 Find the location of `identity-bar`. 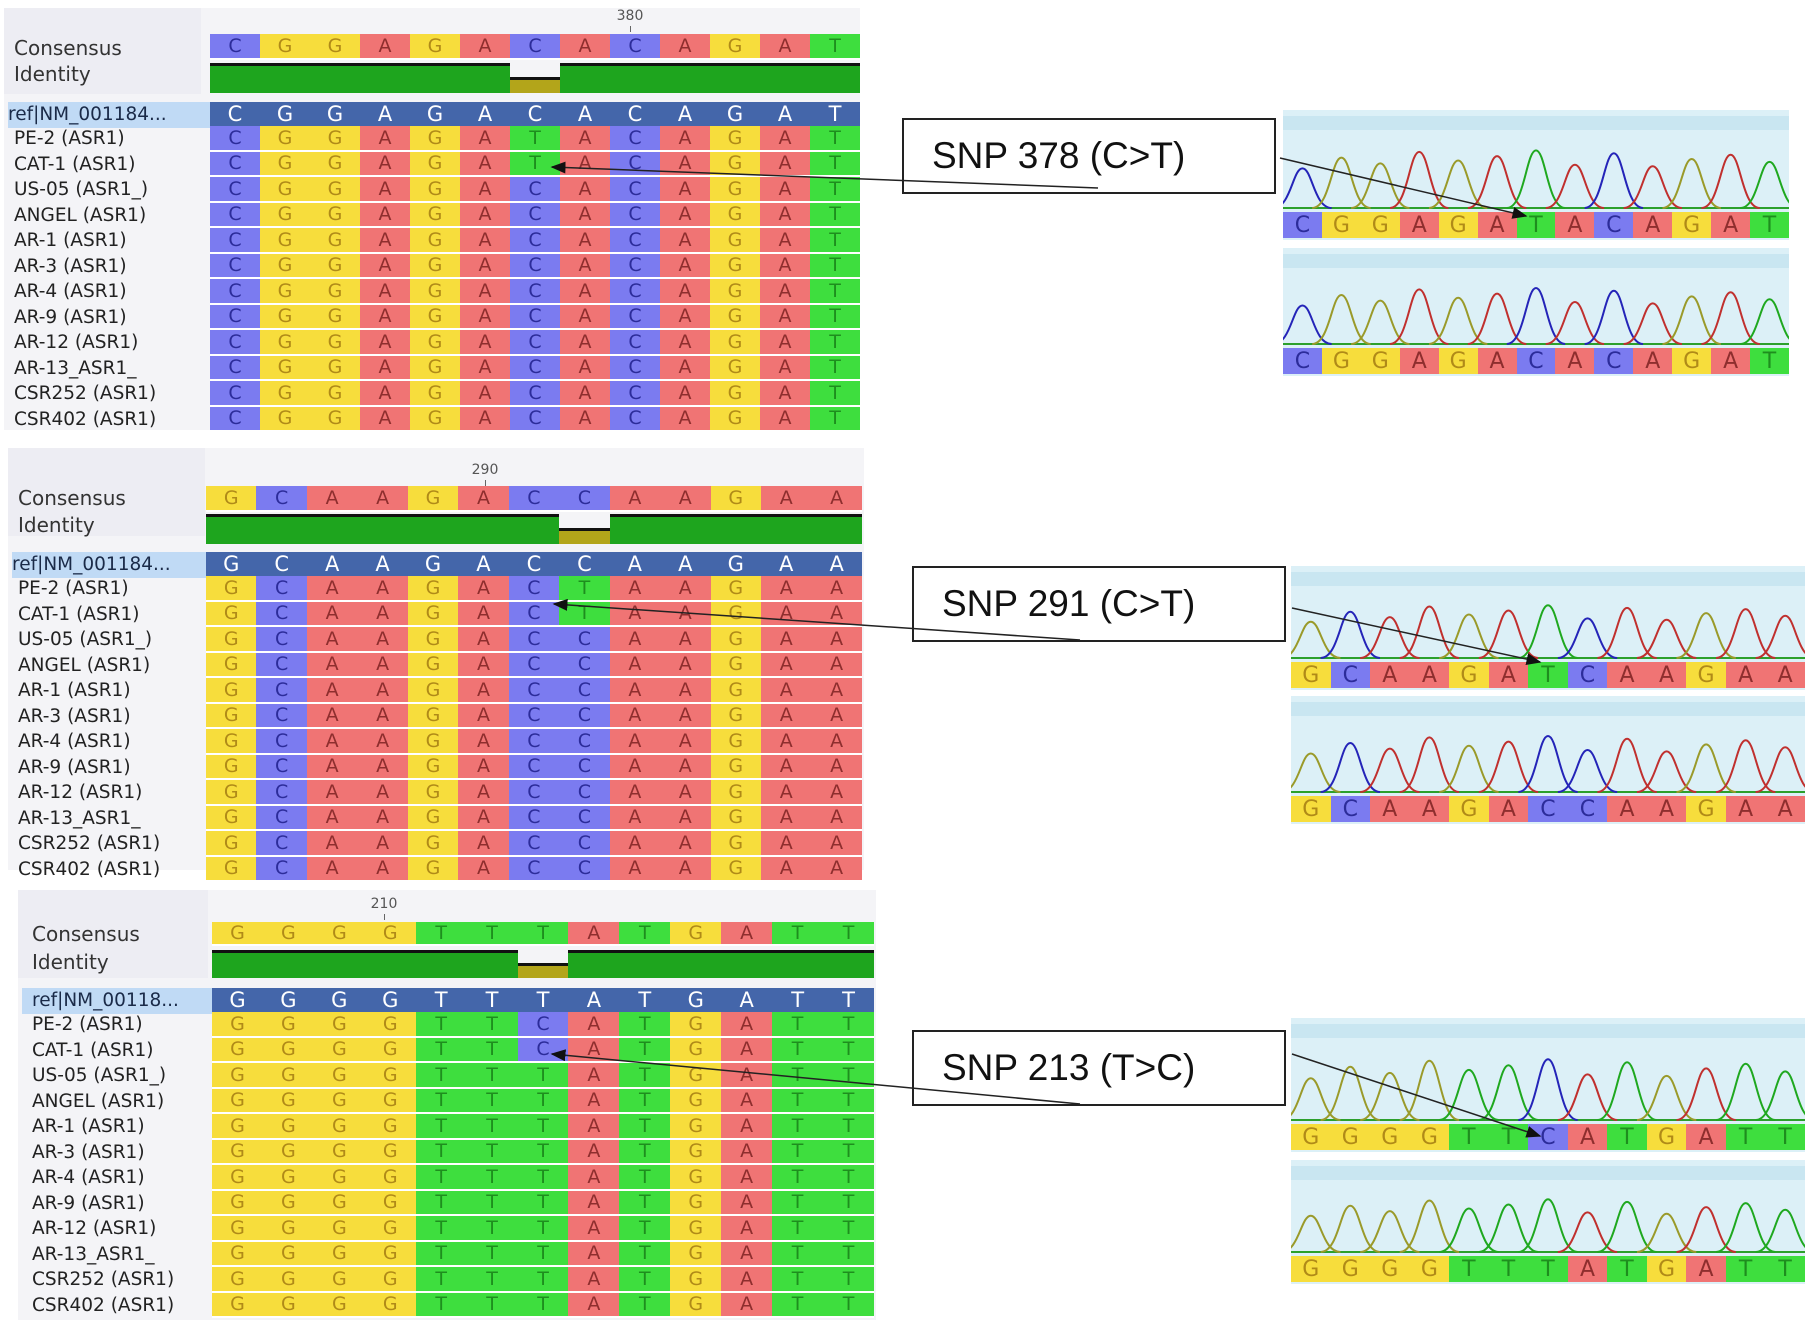

identity-bar is located at coordinates (534, 529).